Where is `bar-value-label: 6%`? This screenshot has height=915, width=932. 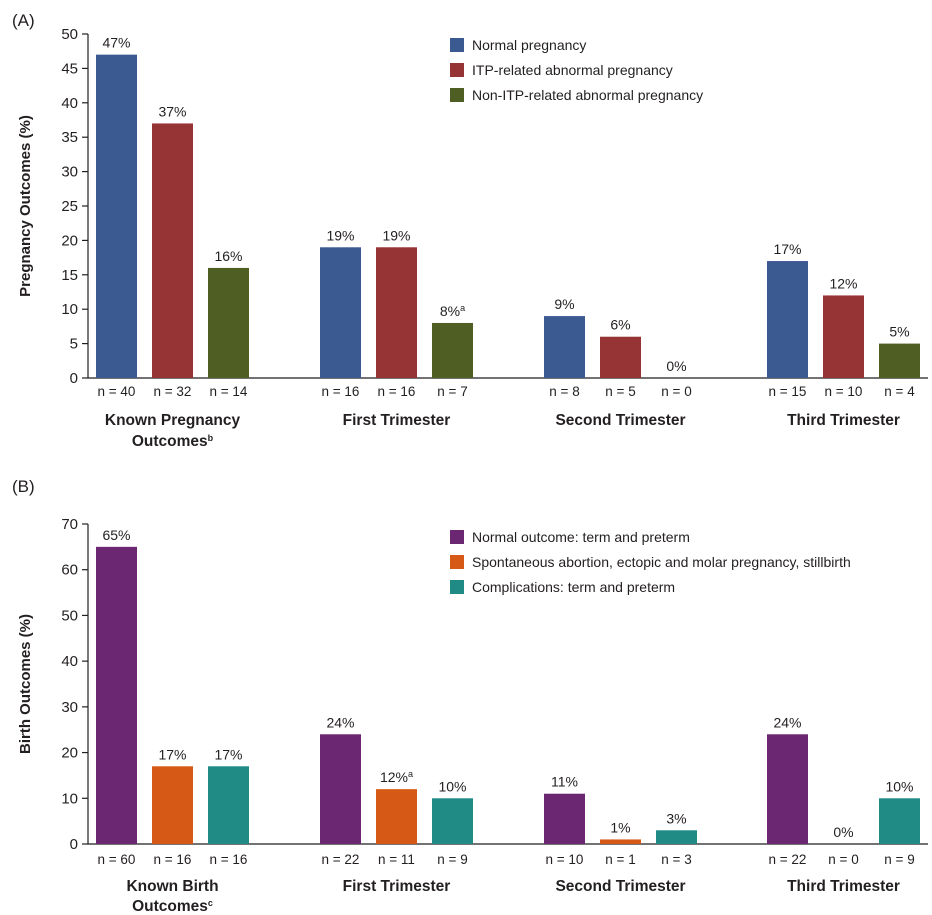 bar-value-label: 6% is located at coordinates (620, 325).